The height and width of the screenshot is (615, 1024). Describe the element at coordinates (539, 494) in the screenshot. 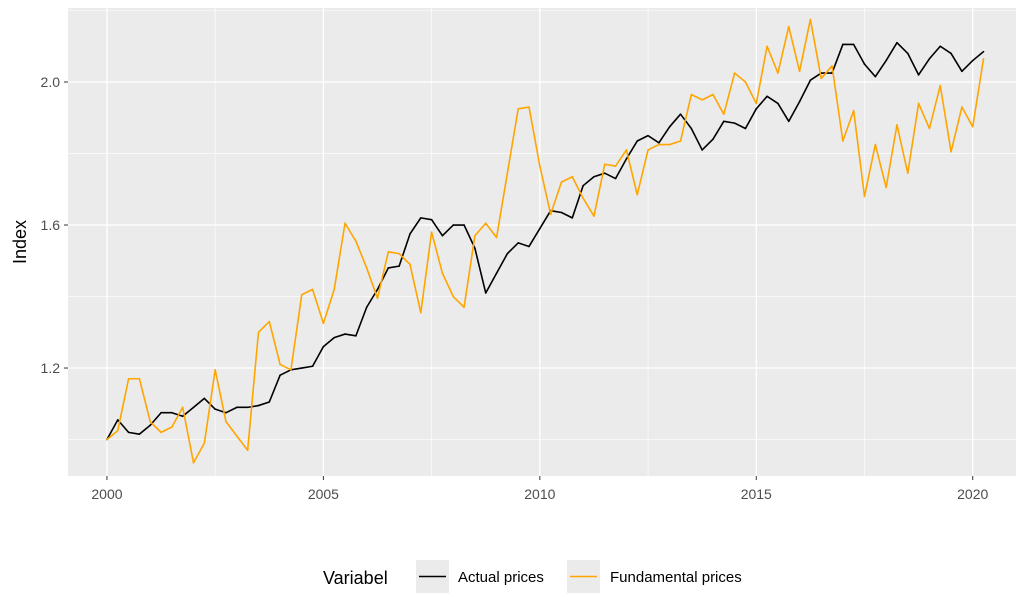

I see `x-tick-label: 2010` at that location.